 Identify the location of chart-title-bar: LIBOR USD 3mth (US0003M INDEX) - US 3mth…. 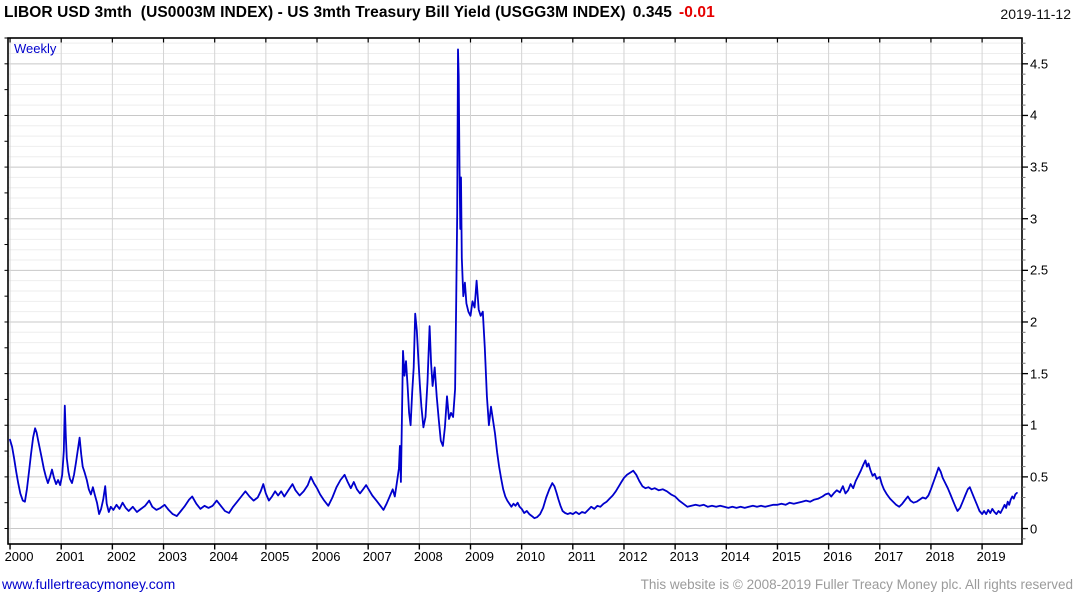
(359, 13).